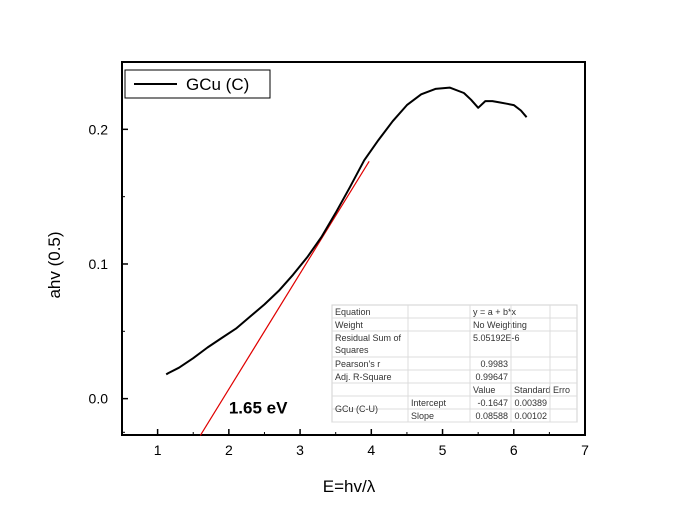 The height and width of the screenshot is (520, 680). I want to click on fit-table-cell: Slope, so click(422, 416).